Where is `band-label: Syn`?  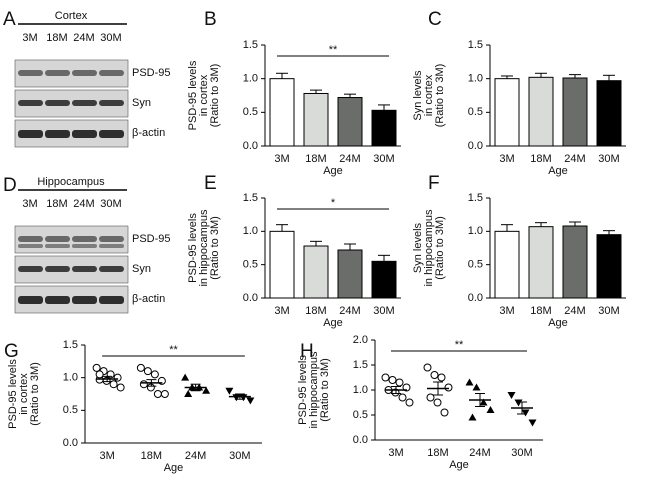
band-label: Syn is located at coordinates (141, 103).